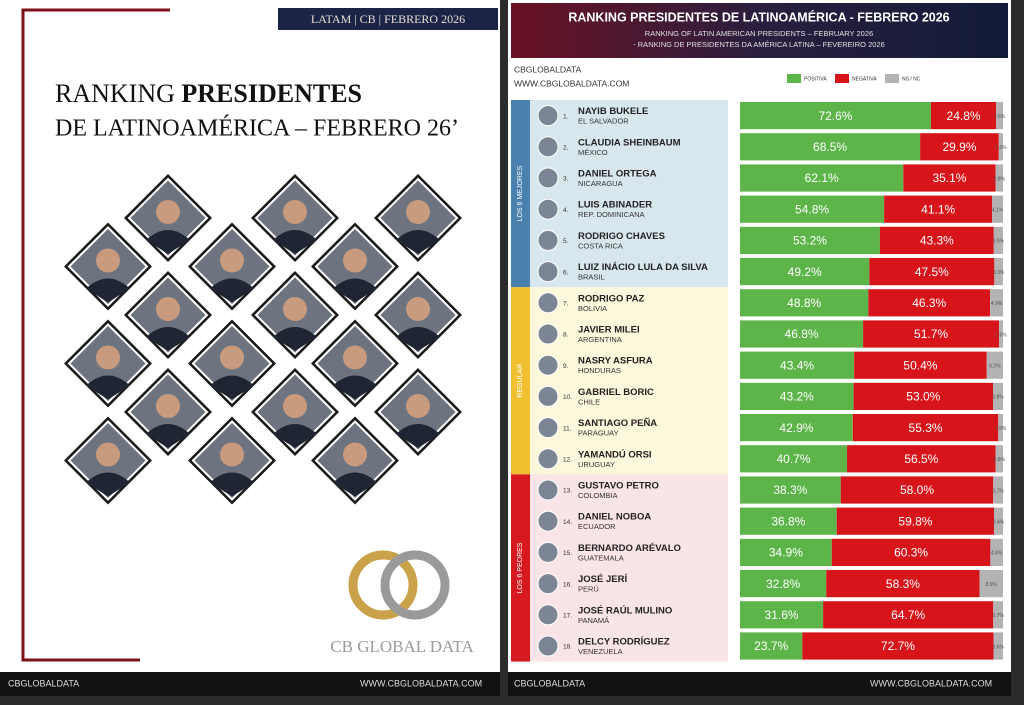 The image size is (1024, 705). I want to click on group-label: LOS 6 MEJORES, so click(520, 193).